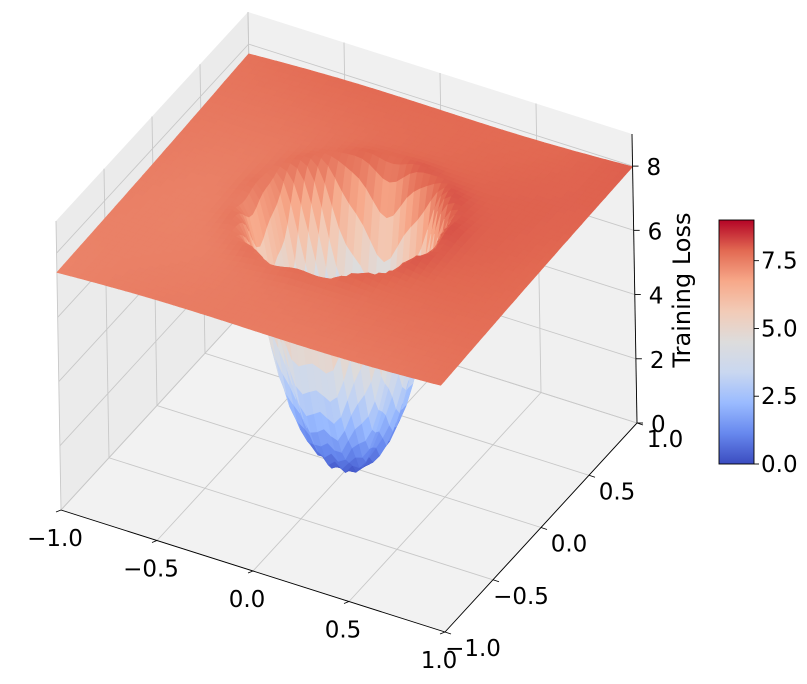 This screenshot has width=807, height=684. I want to click on colorbar-gradient, so click(736, 342).